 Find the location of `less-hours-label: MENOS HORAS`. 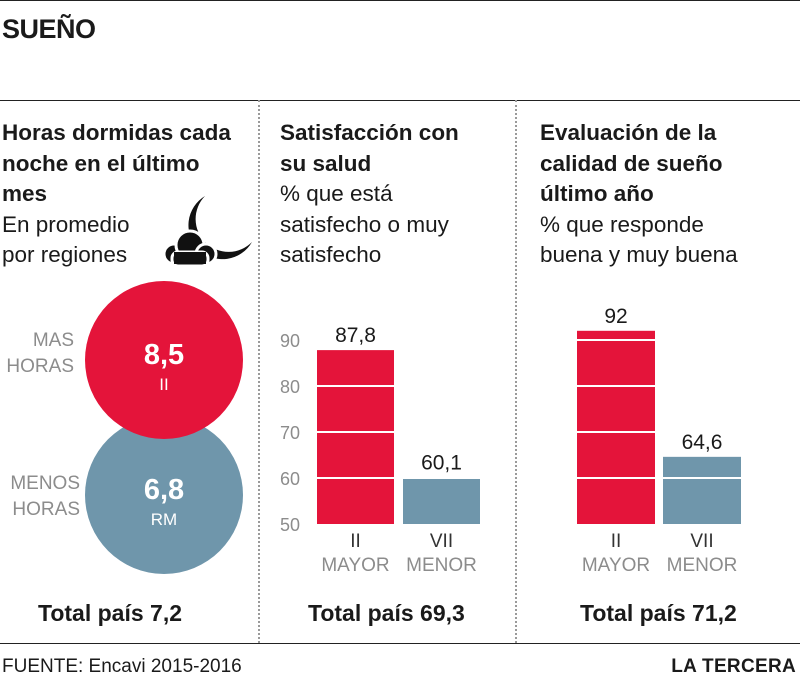

less-hours-label: MENOS HORAS is located at coordinates (40, 497).